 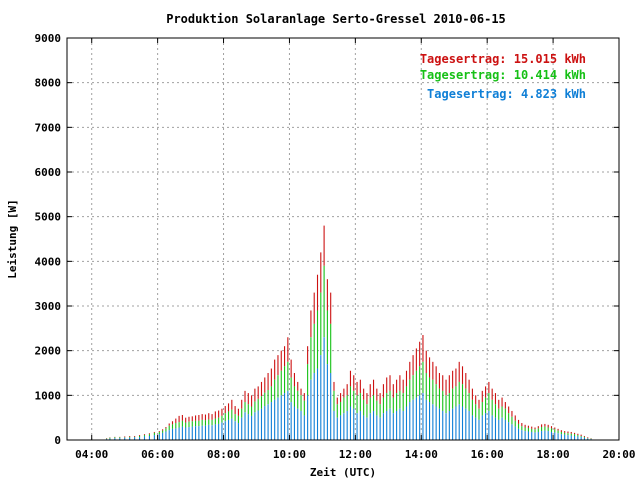 What do you see at coordinates (48, 395) in the screenshot?
I see `y-tick-label: 1000` at bounding box center [48, 395].